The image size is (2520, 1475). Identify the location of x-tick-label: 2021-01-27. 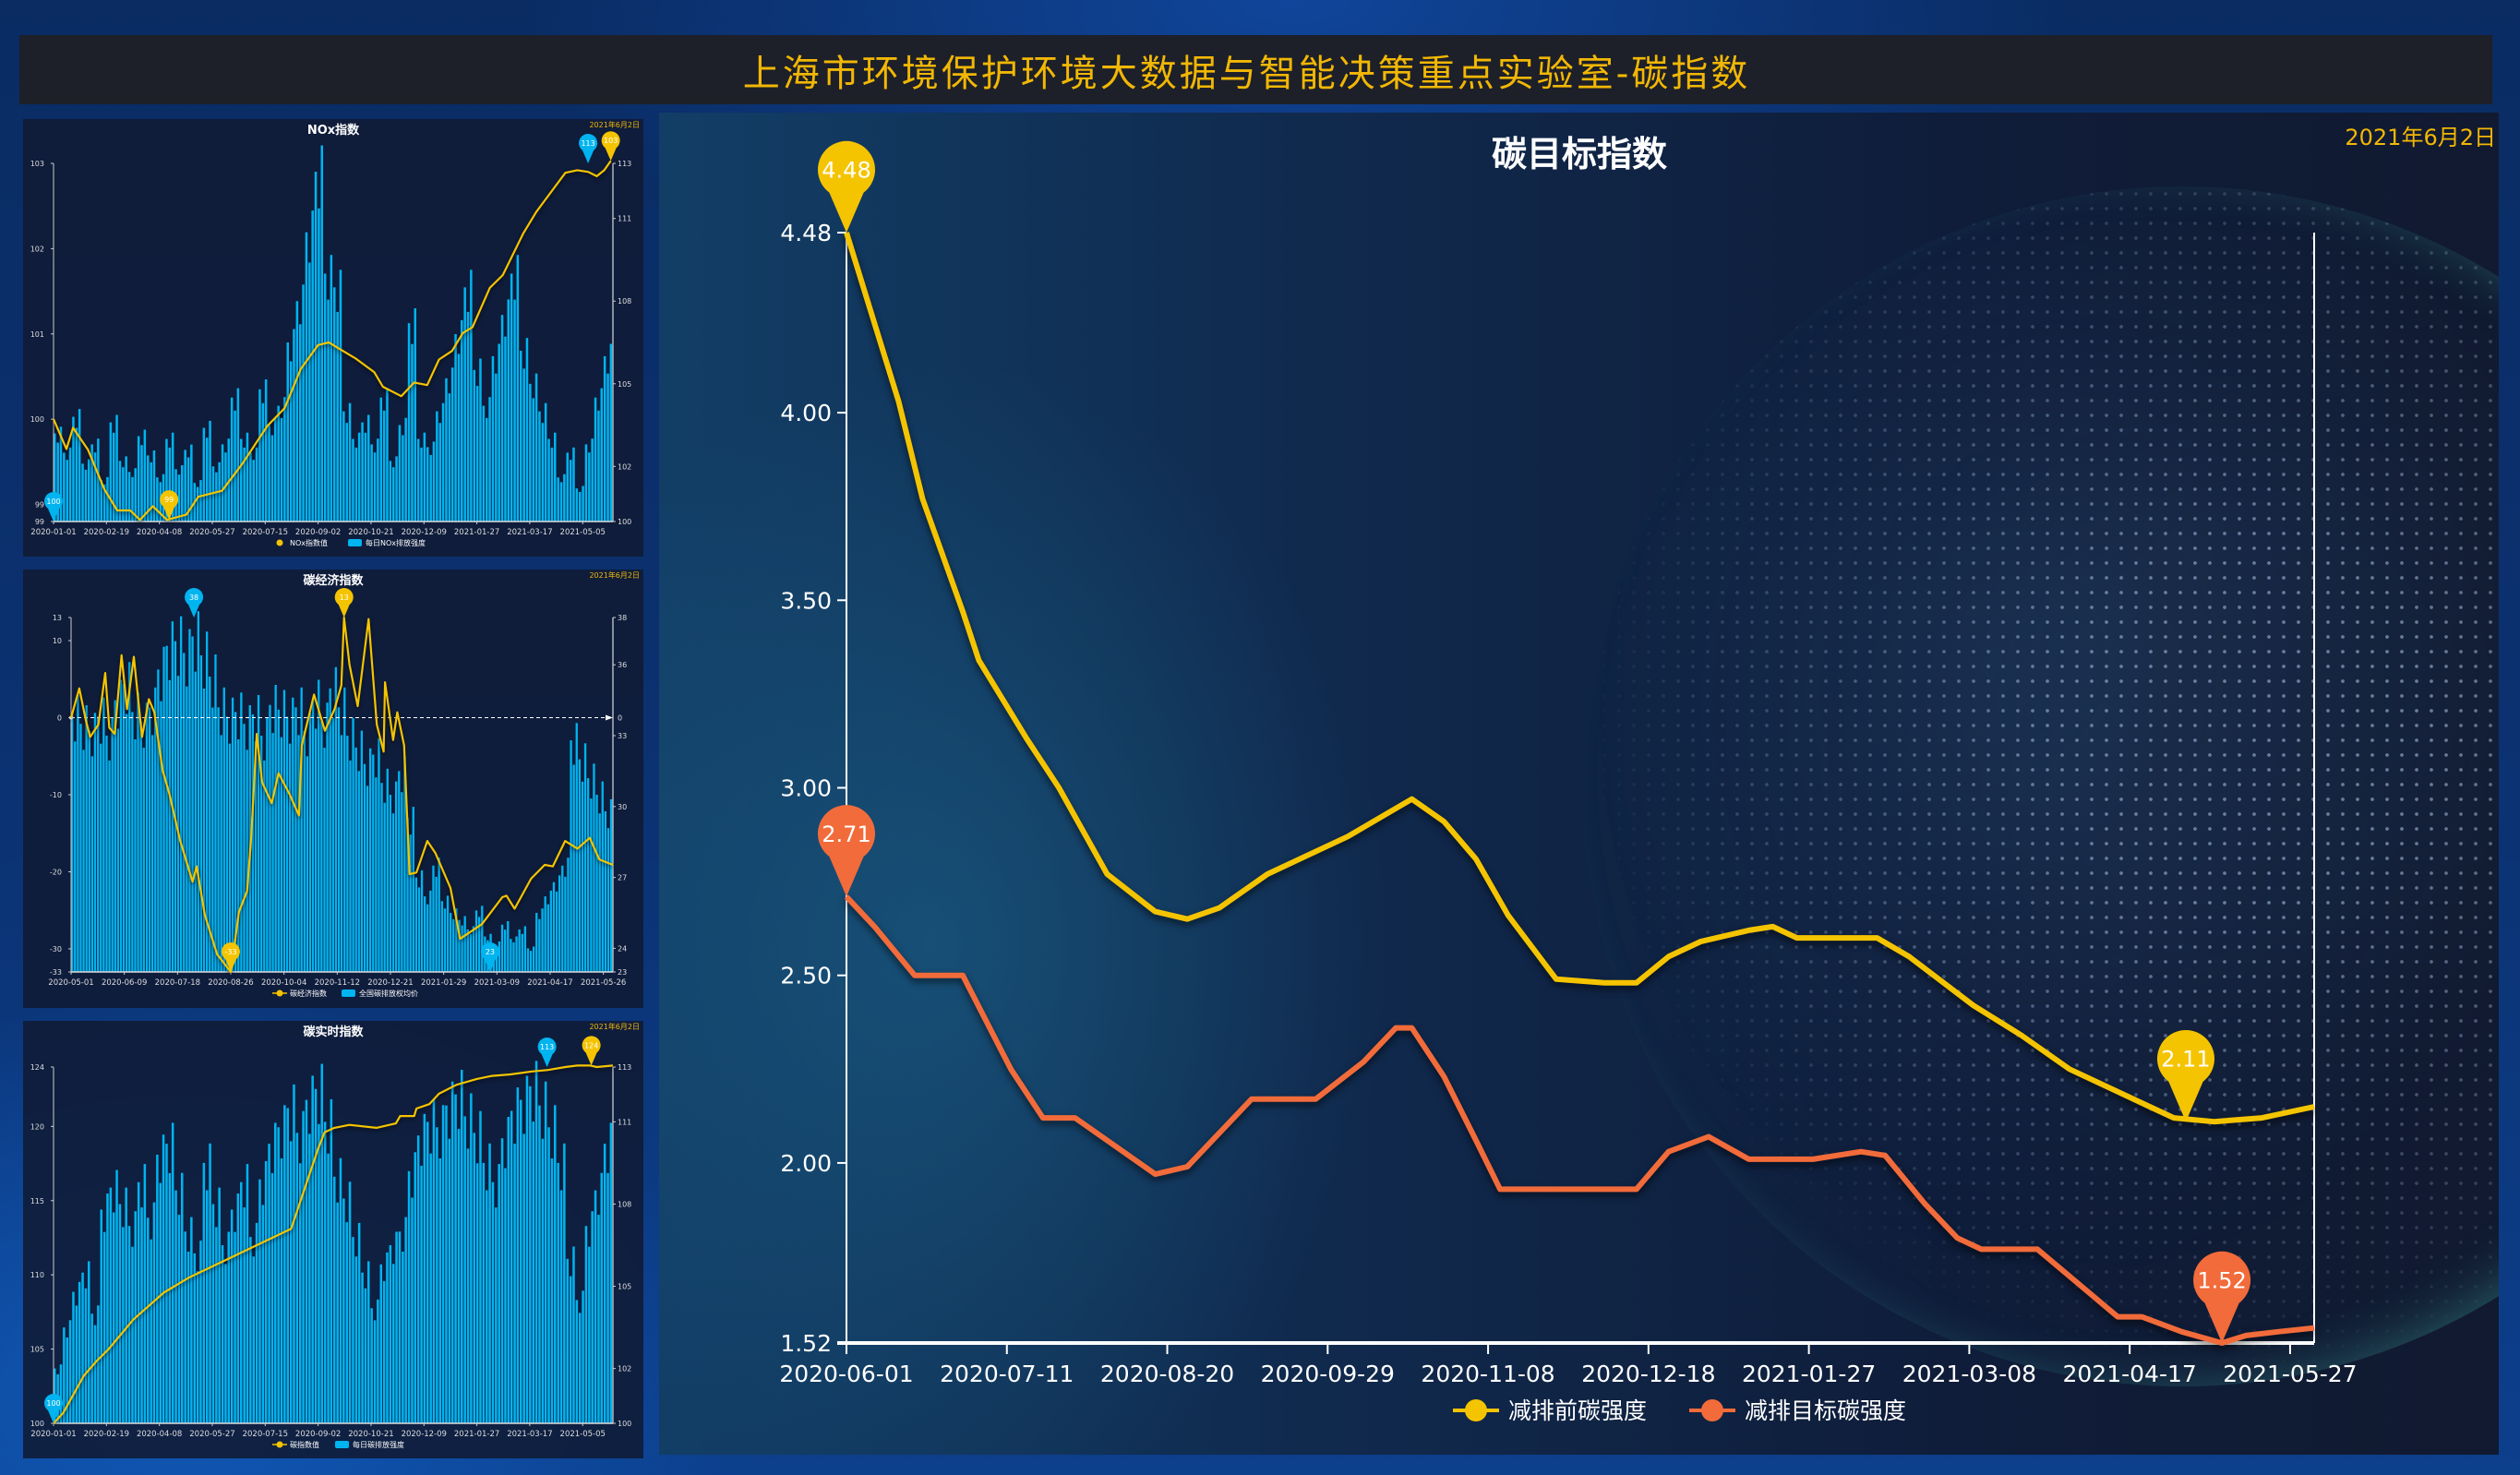
(476, 532).